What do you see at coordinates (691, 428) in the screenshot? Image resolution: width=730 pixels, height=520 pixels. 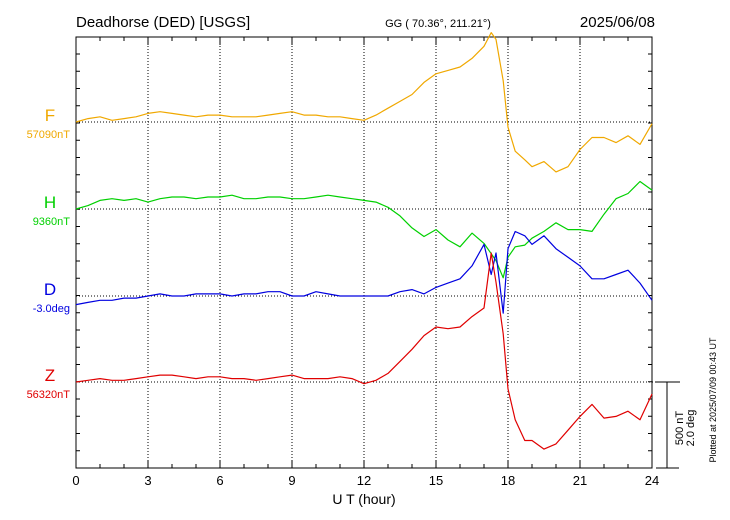 I see `scale-bar-deg: 2.0 deg` at bounding box center [691, 428].